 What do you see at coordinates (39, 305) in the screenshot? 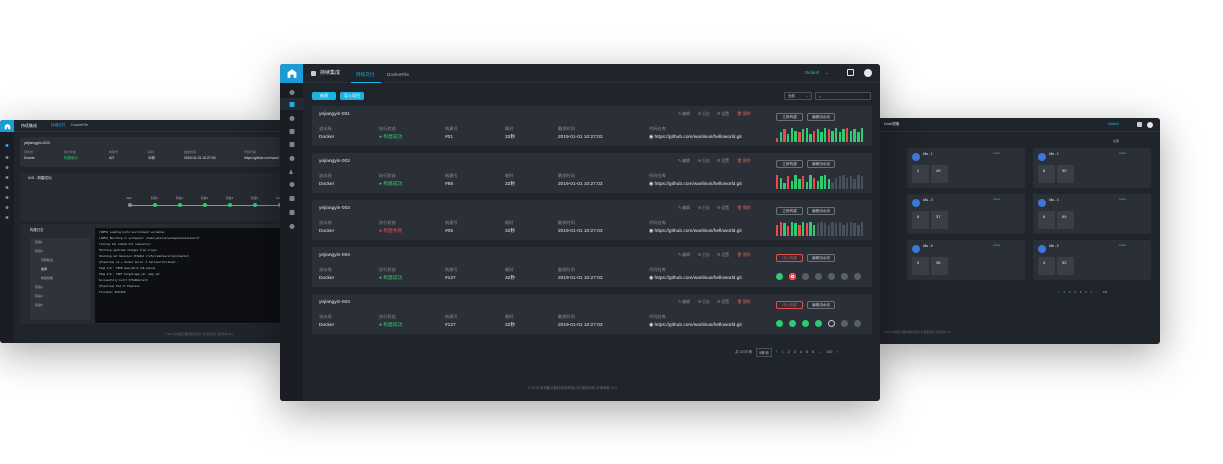
I see `tree-item: 阶段5` at bounding box center [39, 305].